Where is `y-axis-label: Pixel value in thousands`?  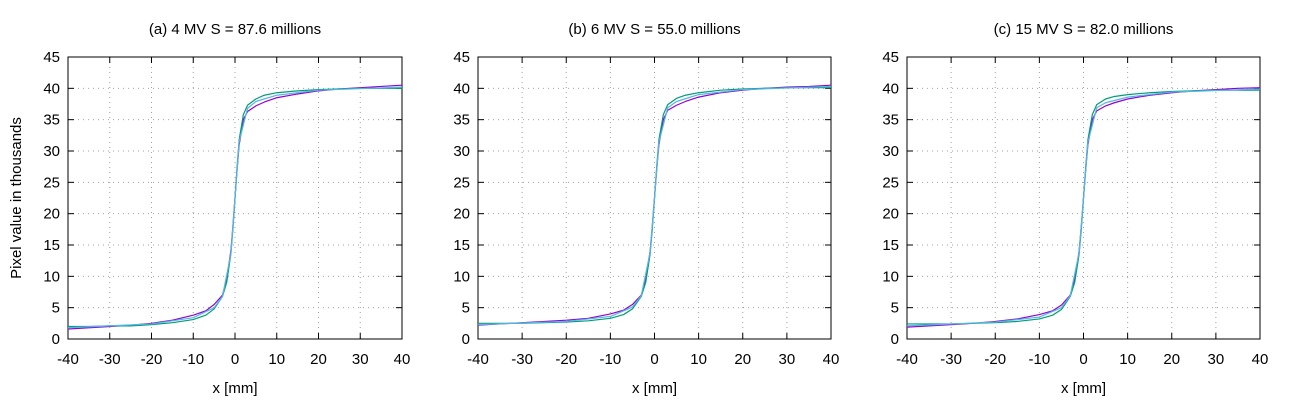
y-axis-label: Pixel value in thousands is located at coordinates (16, 198).